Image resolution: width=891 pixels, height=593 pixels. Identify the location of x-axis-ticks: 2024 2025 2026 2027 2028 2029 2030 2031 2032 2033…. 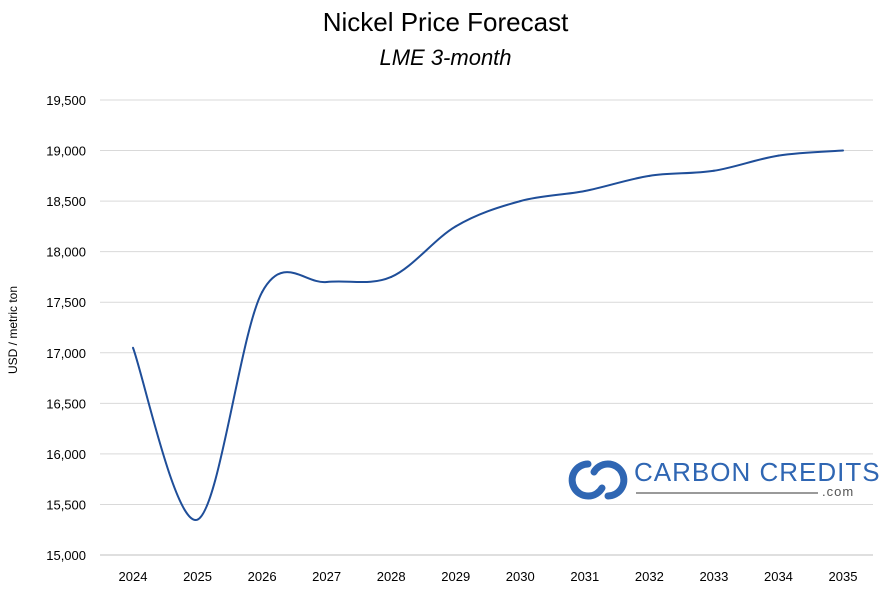
(488, 576).